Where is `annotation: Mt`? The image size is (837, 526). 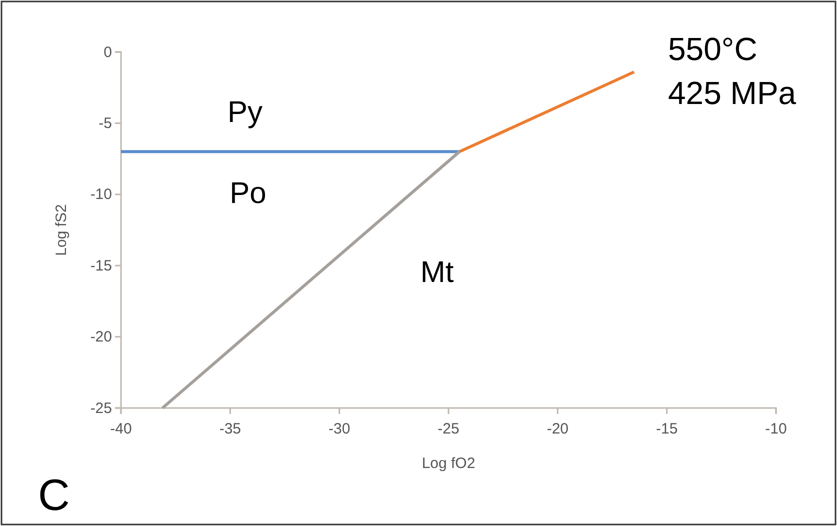 annotation: Mt is located at coordinates (437, 272).